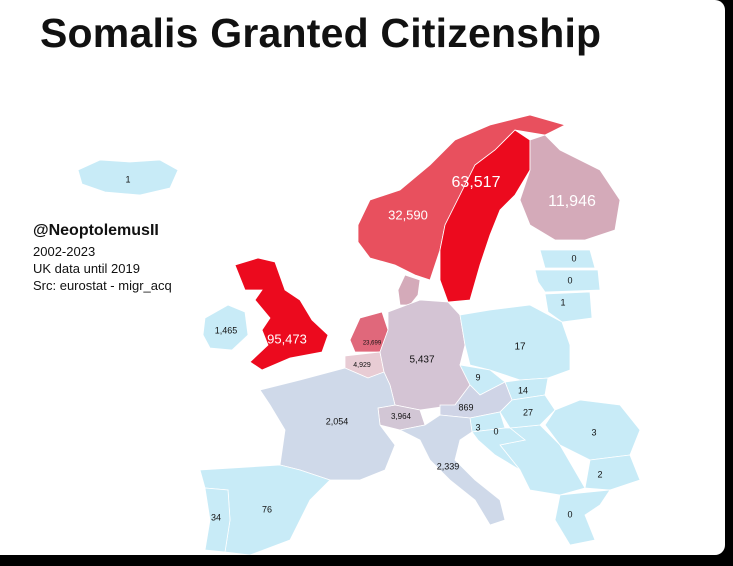 Image resolution: width=733 pixels, height=566 pixels. I want to click on region-label: 32,590, so click(408, 214).